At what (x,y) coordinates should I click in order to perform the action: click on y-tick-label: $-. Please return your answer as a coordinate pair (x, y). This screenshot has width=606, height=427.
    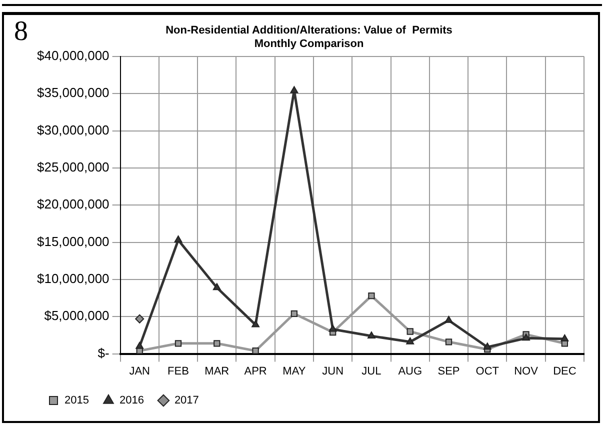
    Looking at the image, I should click on (104, 352).